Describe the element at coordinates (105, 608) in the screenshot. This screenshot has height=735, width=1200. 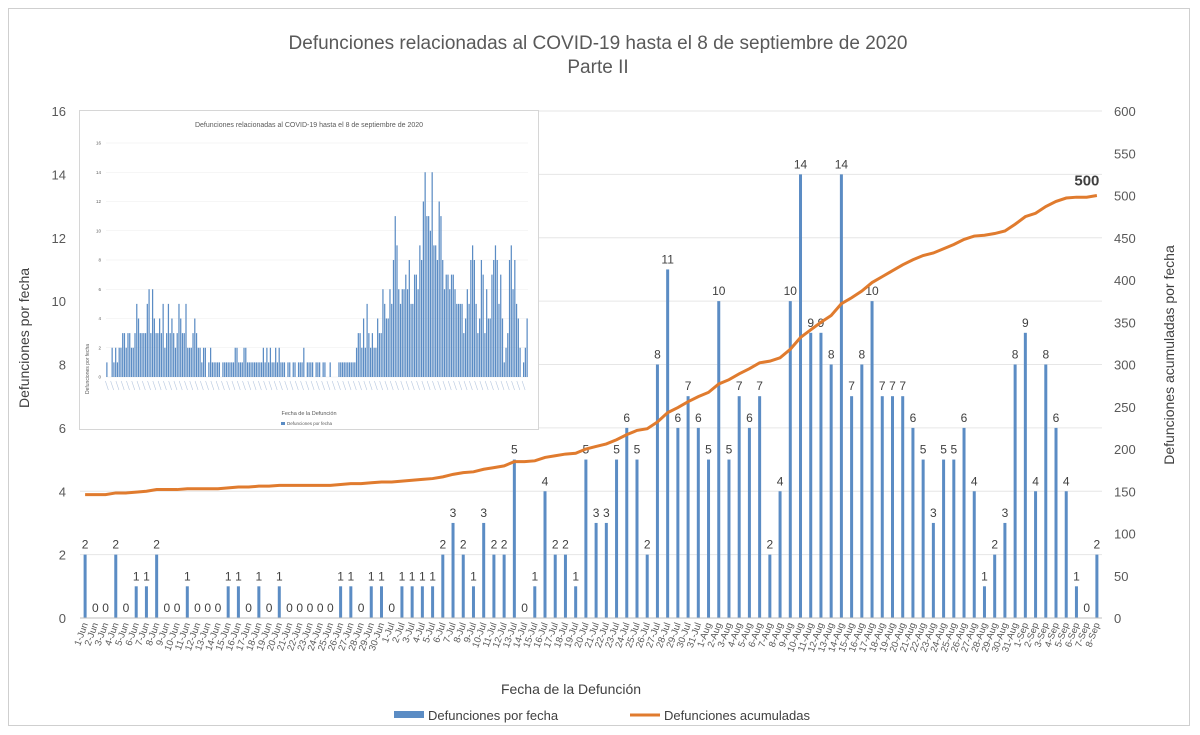
I see `bar-label-3-Jun: 0` at that location.